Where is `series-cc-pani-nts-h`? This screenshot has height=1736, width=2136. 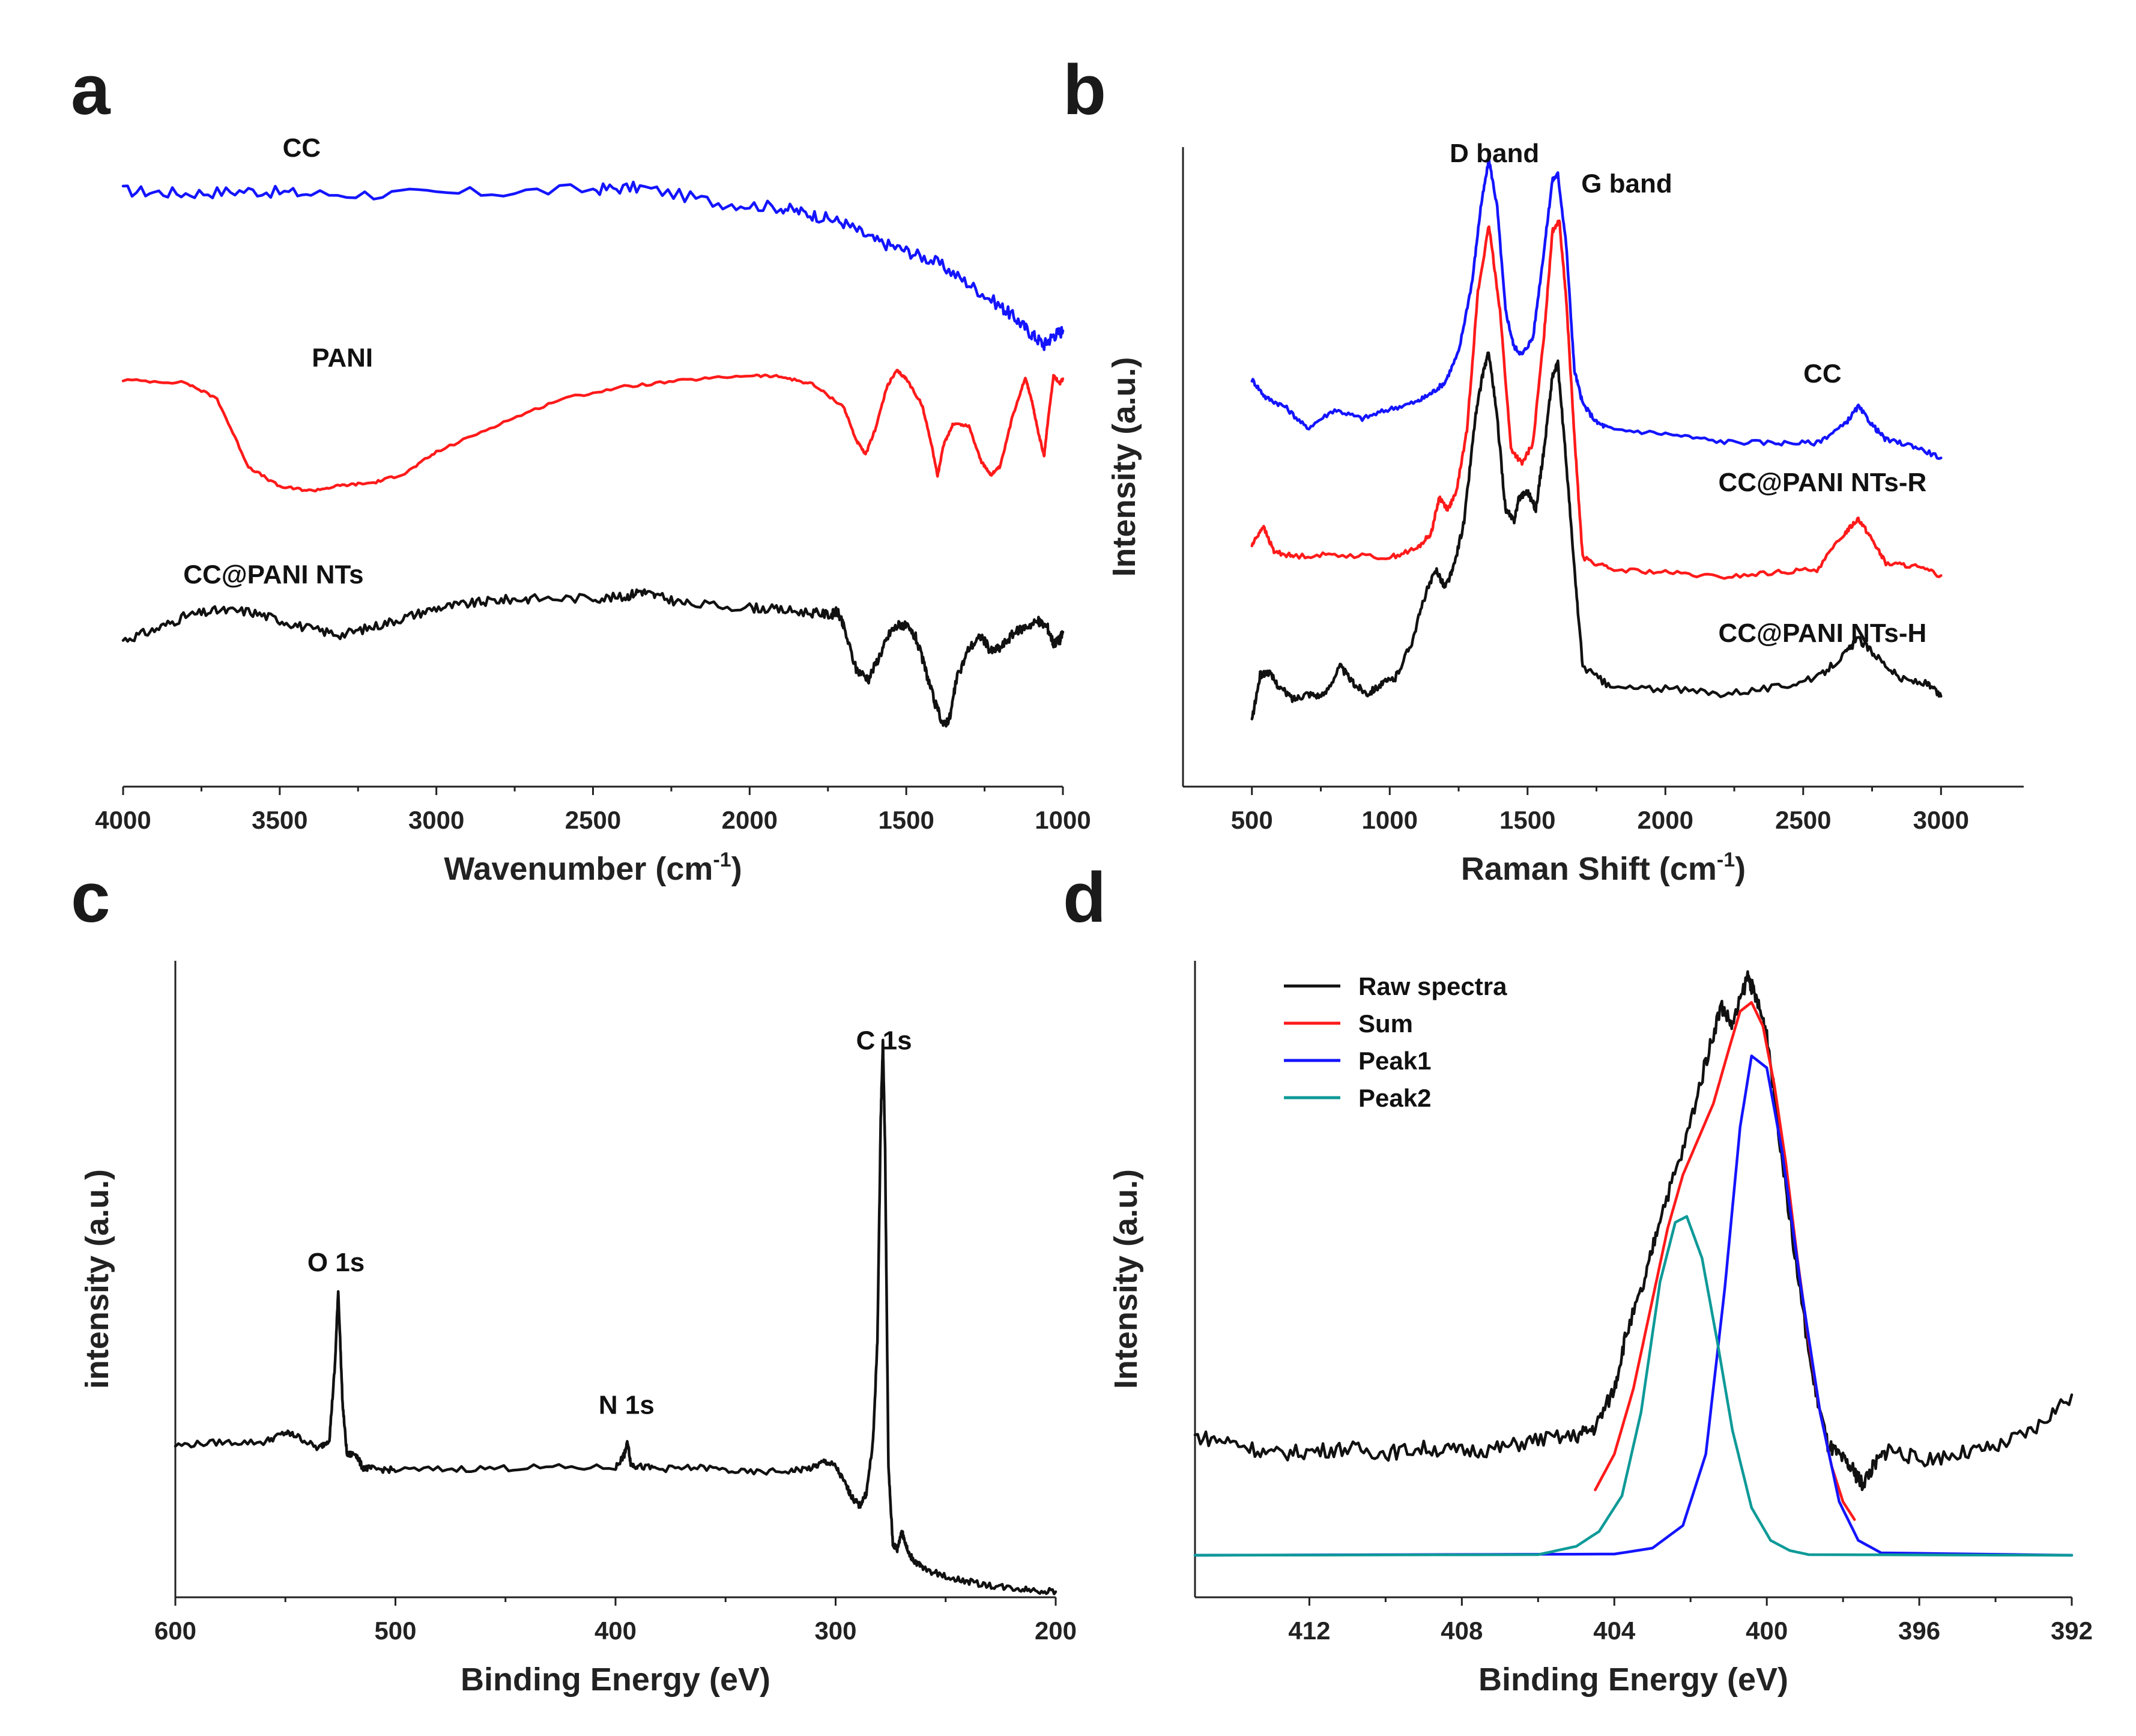 series-cc-pani-nts-h is located at coordinates (1596, 536).